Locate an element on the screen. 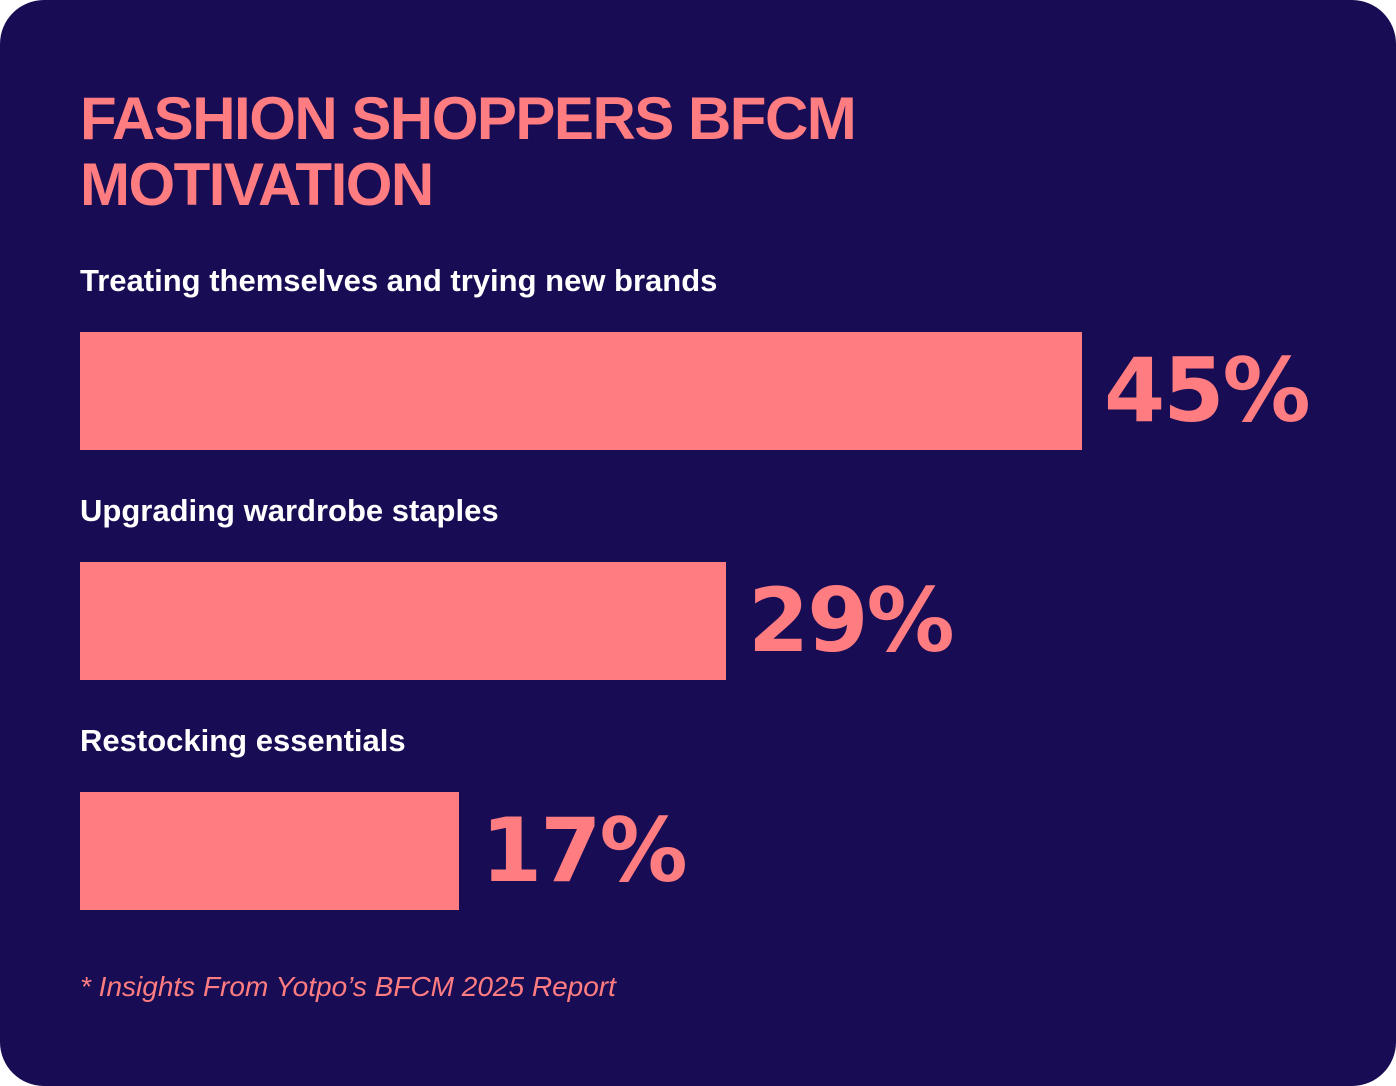 Image resolution: width=1396 pixels, height=1086 pixels. bar-value-label: 17% is located at coordinates (584, 850).